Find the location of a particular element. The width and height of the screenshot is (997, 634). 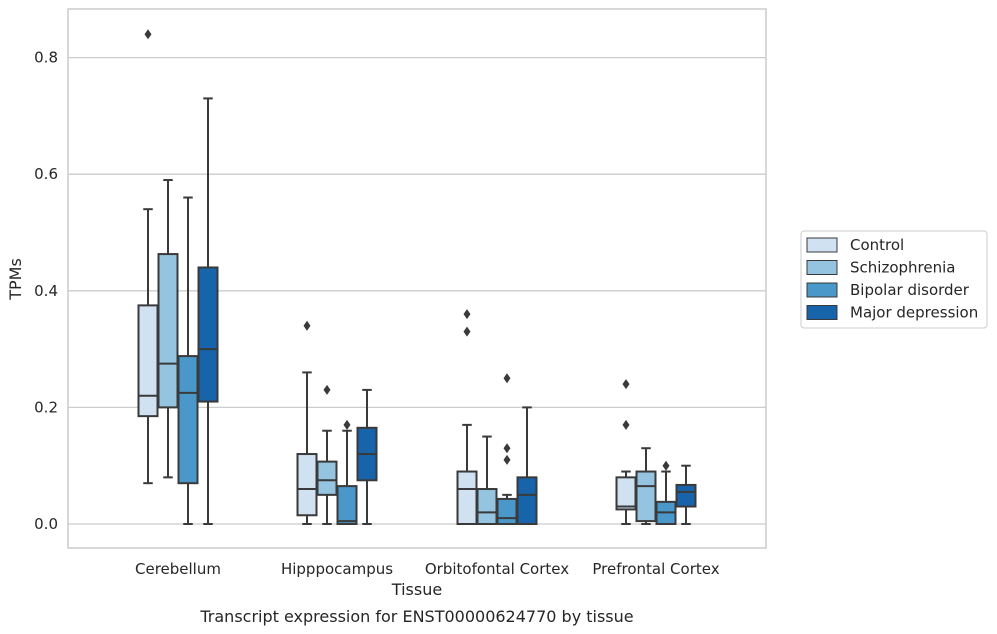

x-tick-label: Orbitofontal Cortex is located at coordinates (497, 569).